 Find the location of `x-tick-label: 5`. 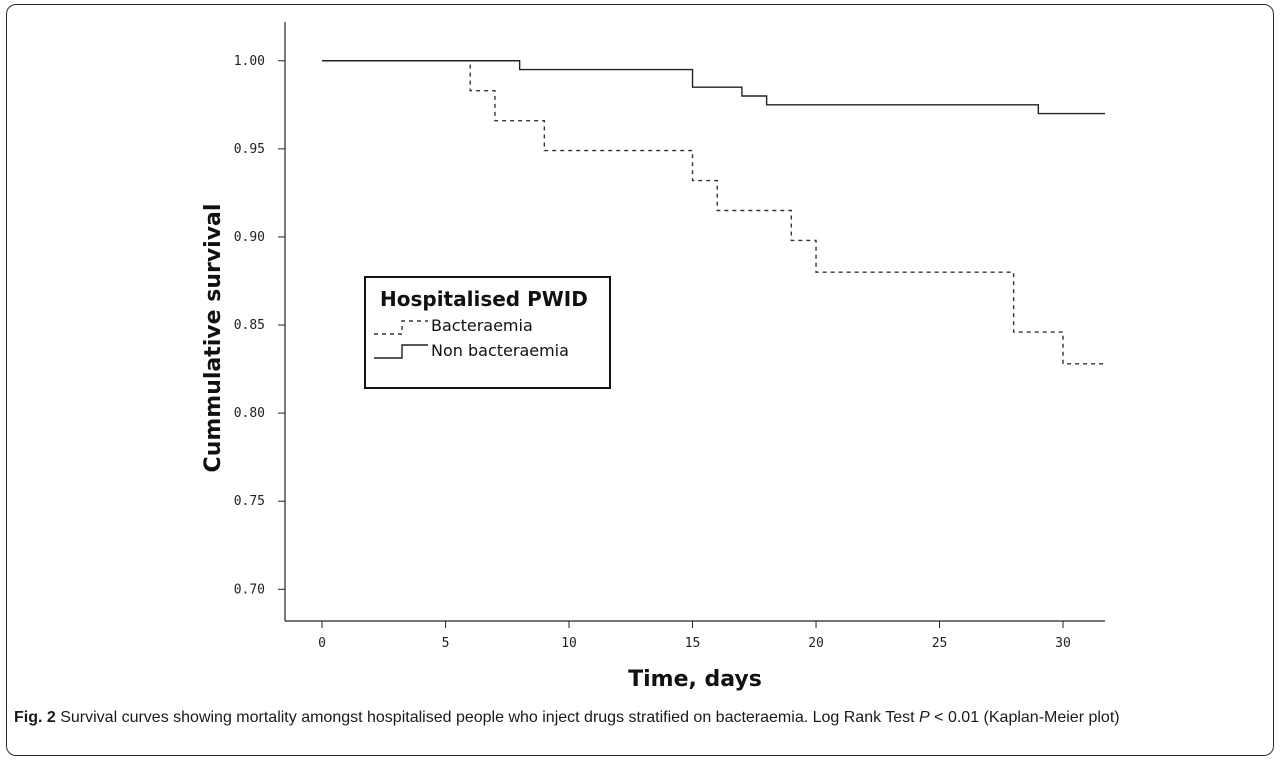

x-tick-label: 5 is located at coordinates (446, 643).